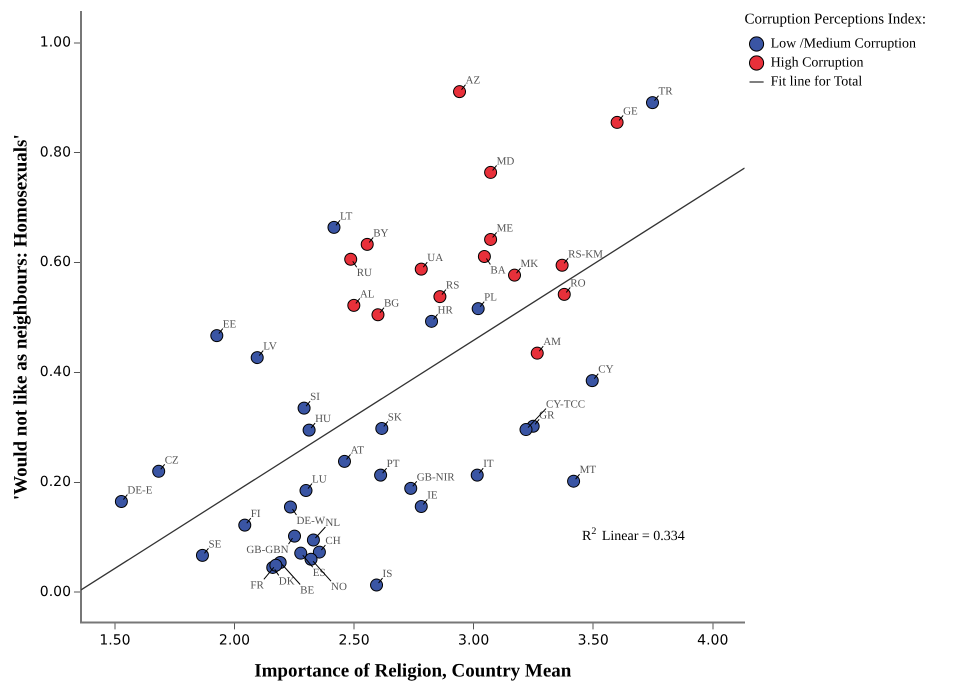 The image size is (966, 691). What do you see at coordinates (393, 464) in the screenshot?
I see `annotation: PT` at bounding box center [393, 464].